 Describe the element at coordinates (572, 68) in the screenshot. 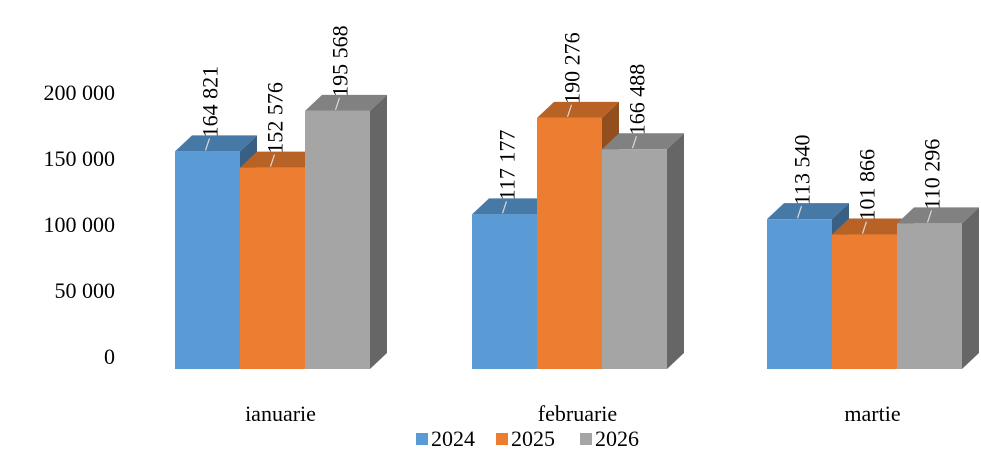

I see `data-label: 190 276` at that location.